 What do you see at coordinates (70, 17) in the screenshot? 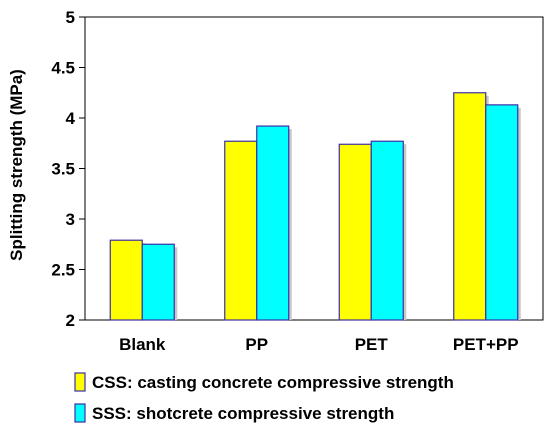
I see `y-tick-label: 5` at bounding box center [70, 17].